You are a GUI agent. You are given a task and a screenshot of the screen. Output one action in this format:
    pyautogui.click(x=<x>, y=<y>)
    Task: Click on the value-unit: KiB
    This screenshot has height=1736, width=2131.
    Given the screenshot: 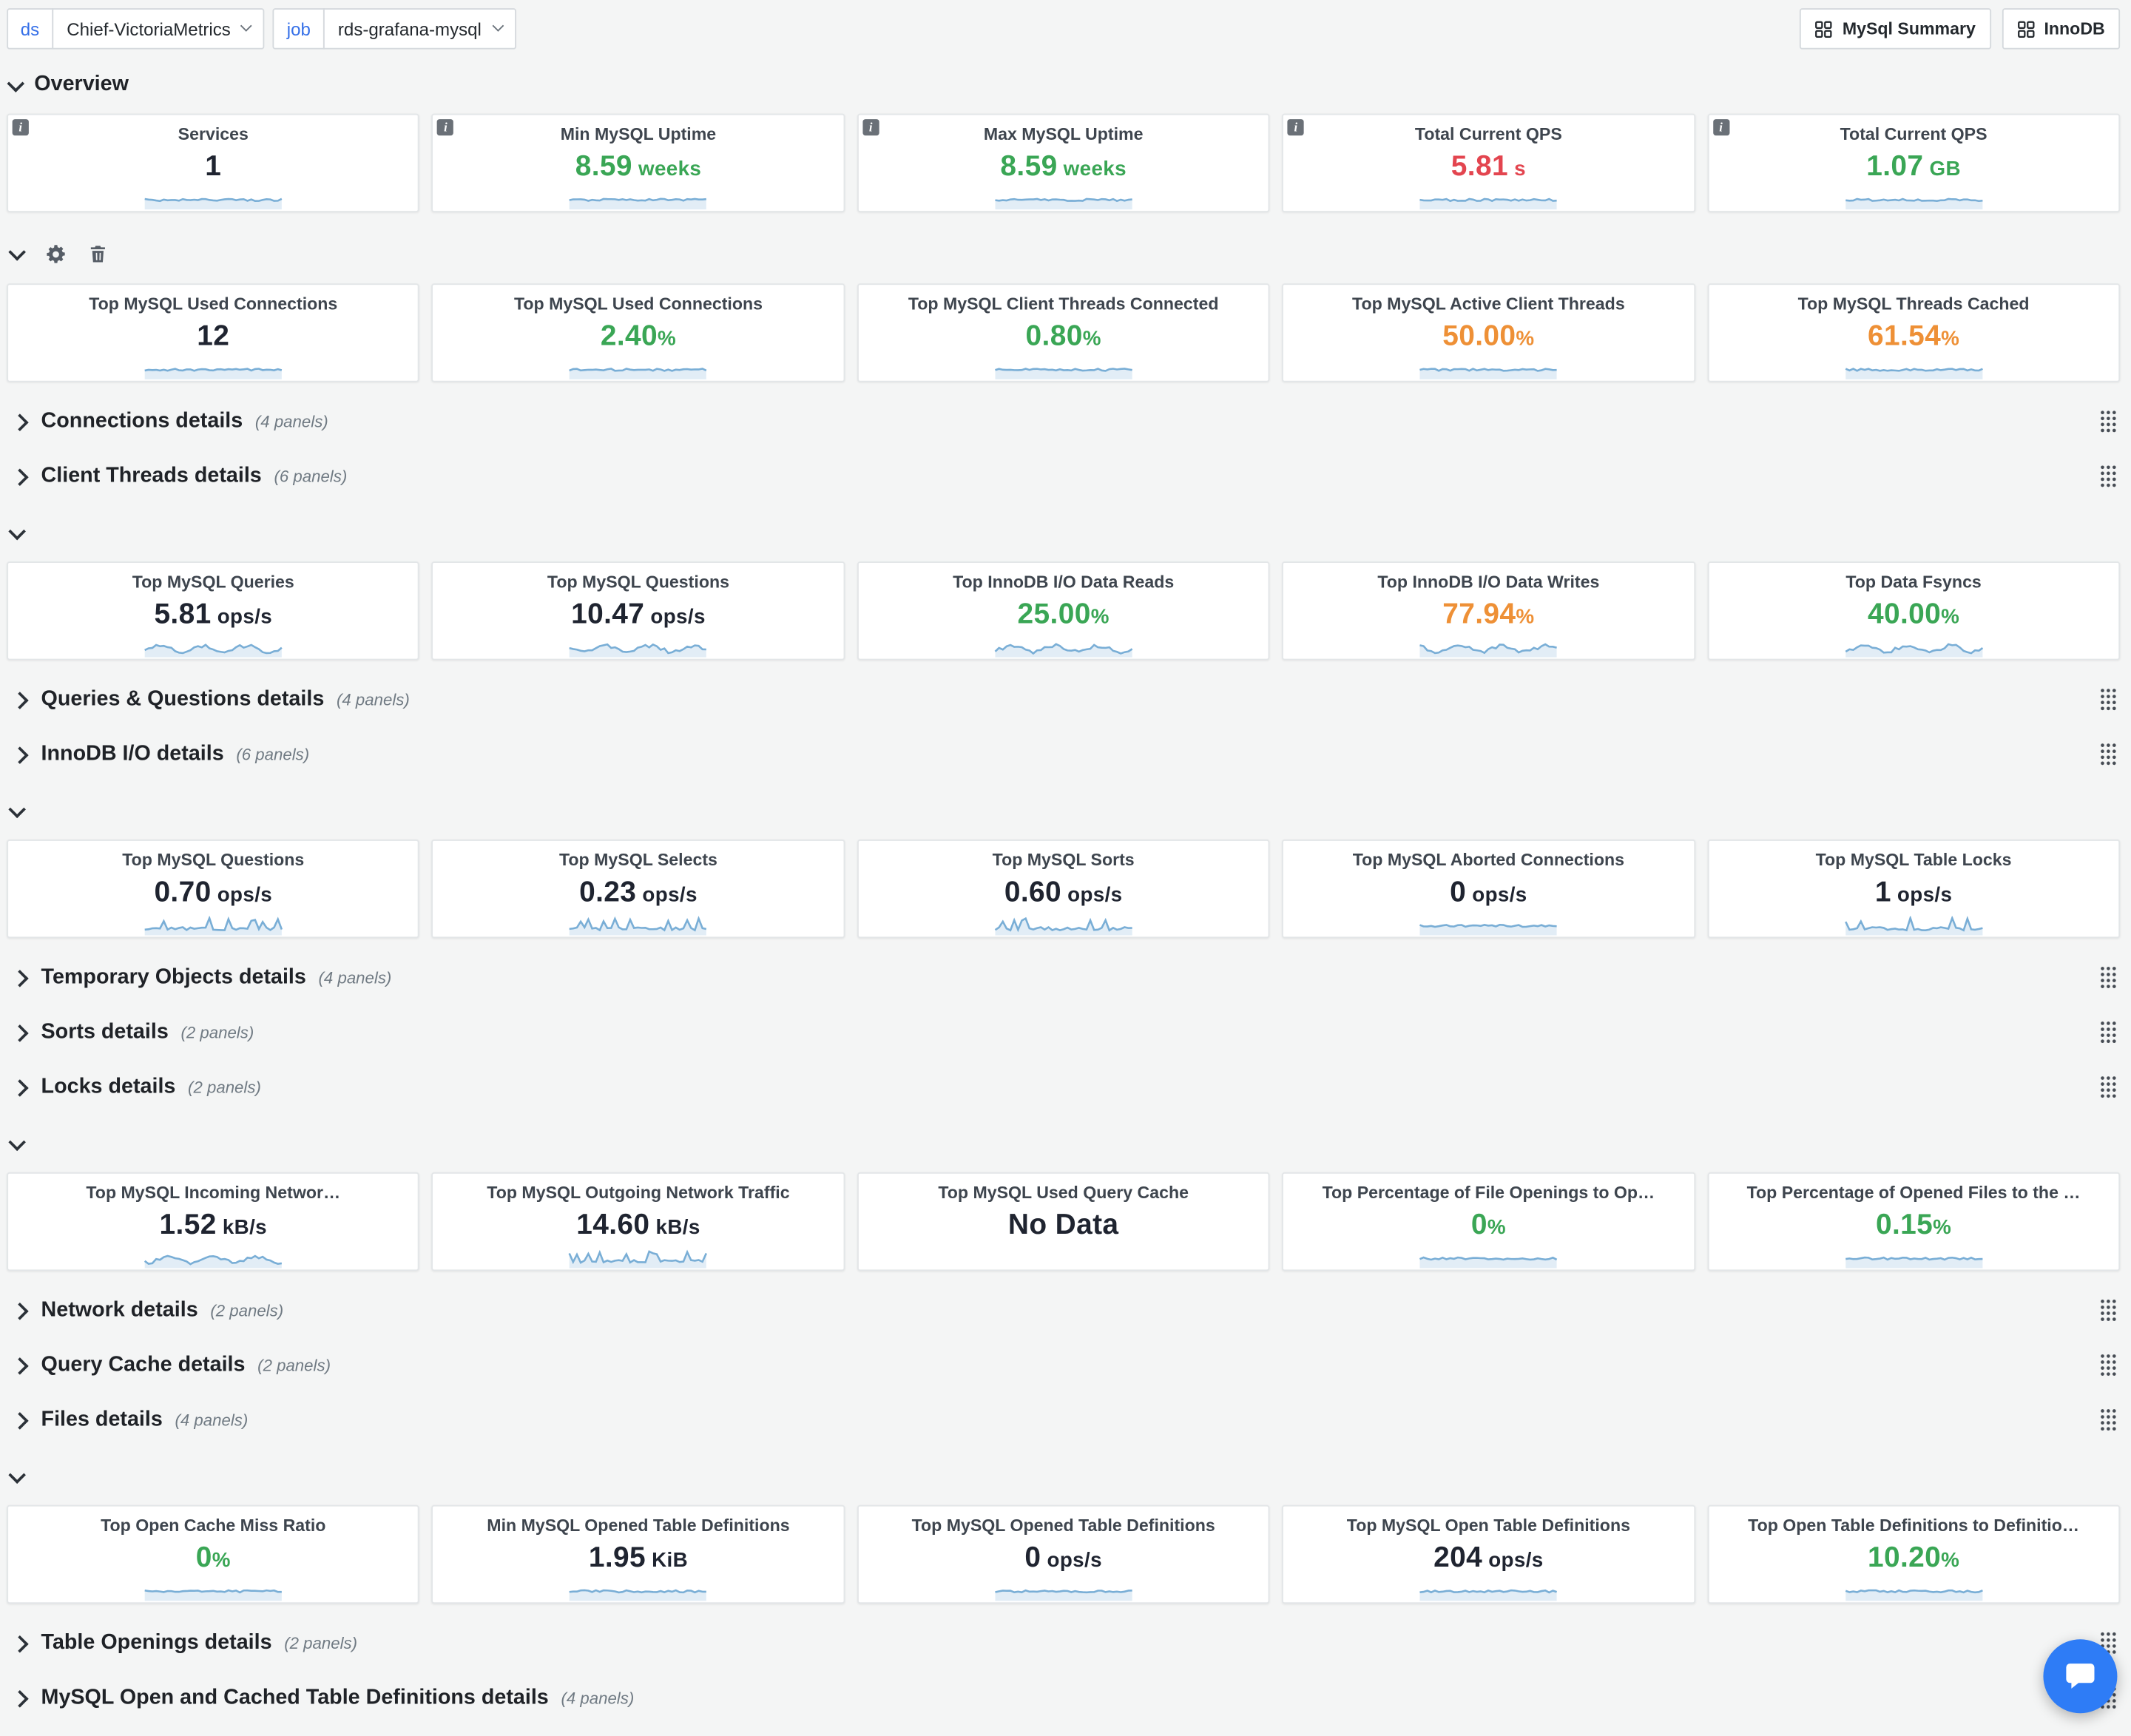 What is the action you would take?
    pyautogui.click(x=668, y=1561)
    